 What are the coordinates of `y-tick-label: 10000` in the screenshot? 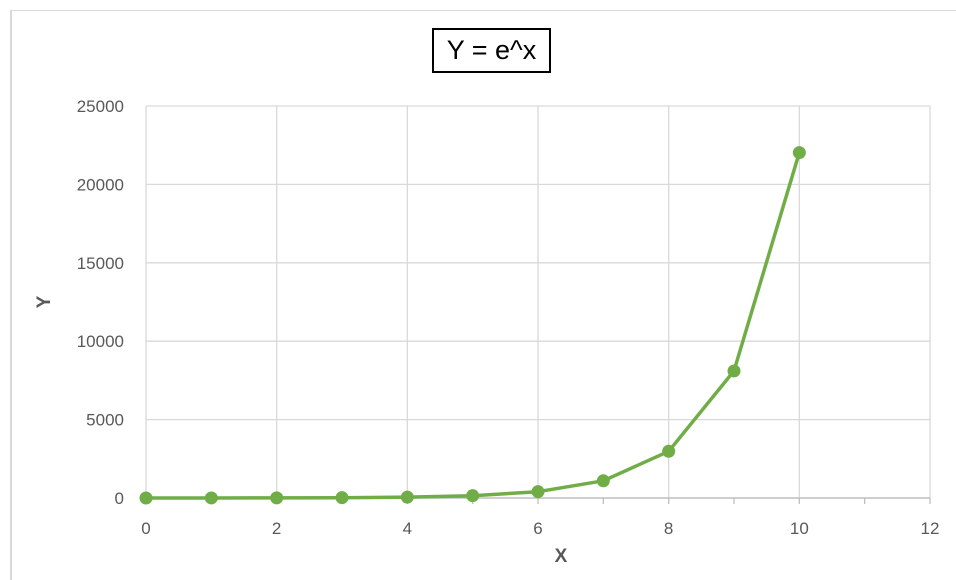 It's located at (100, 341).